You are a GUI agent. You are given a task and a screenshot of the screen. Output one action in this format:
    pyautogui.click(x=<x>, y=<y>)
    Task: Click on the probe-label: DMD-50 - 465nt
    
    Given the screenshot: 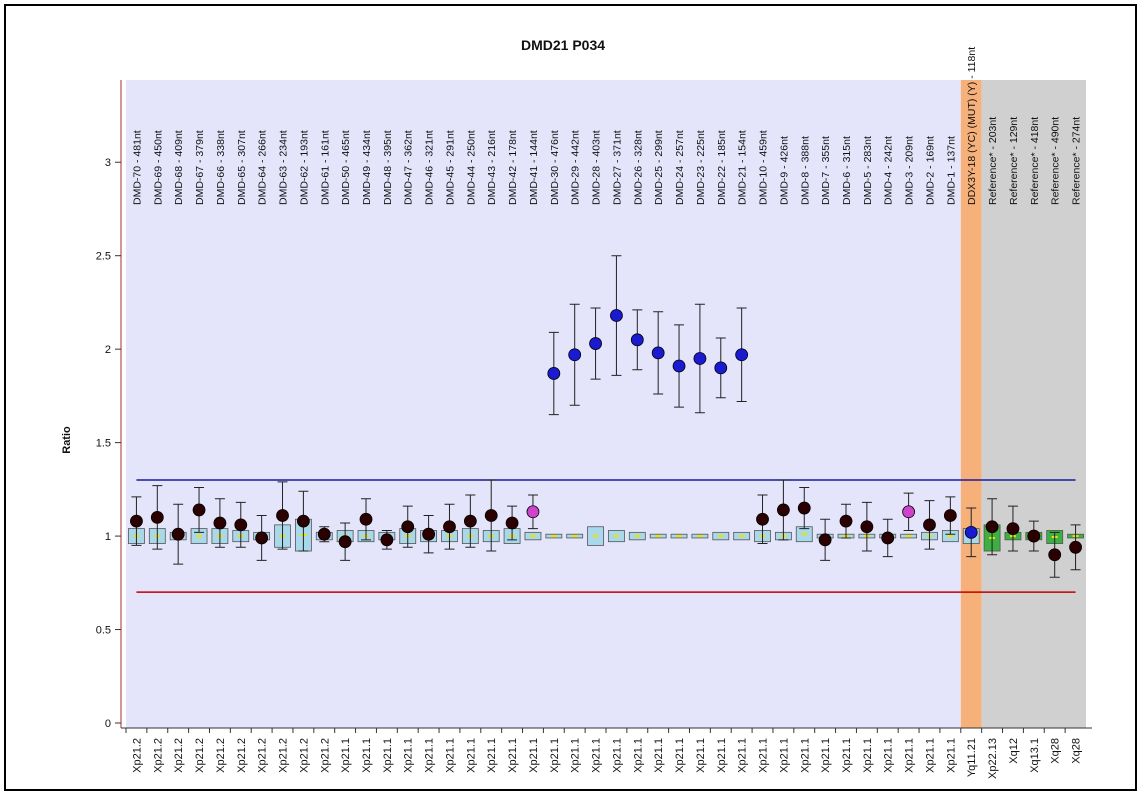 What is the action you would take?
    pyautogui.click(x=346, y=167)
    